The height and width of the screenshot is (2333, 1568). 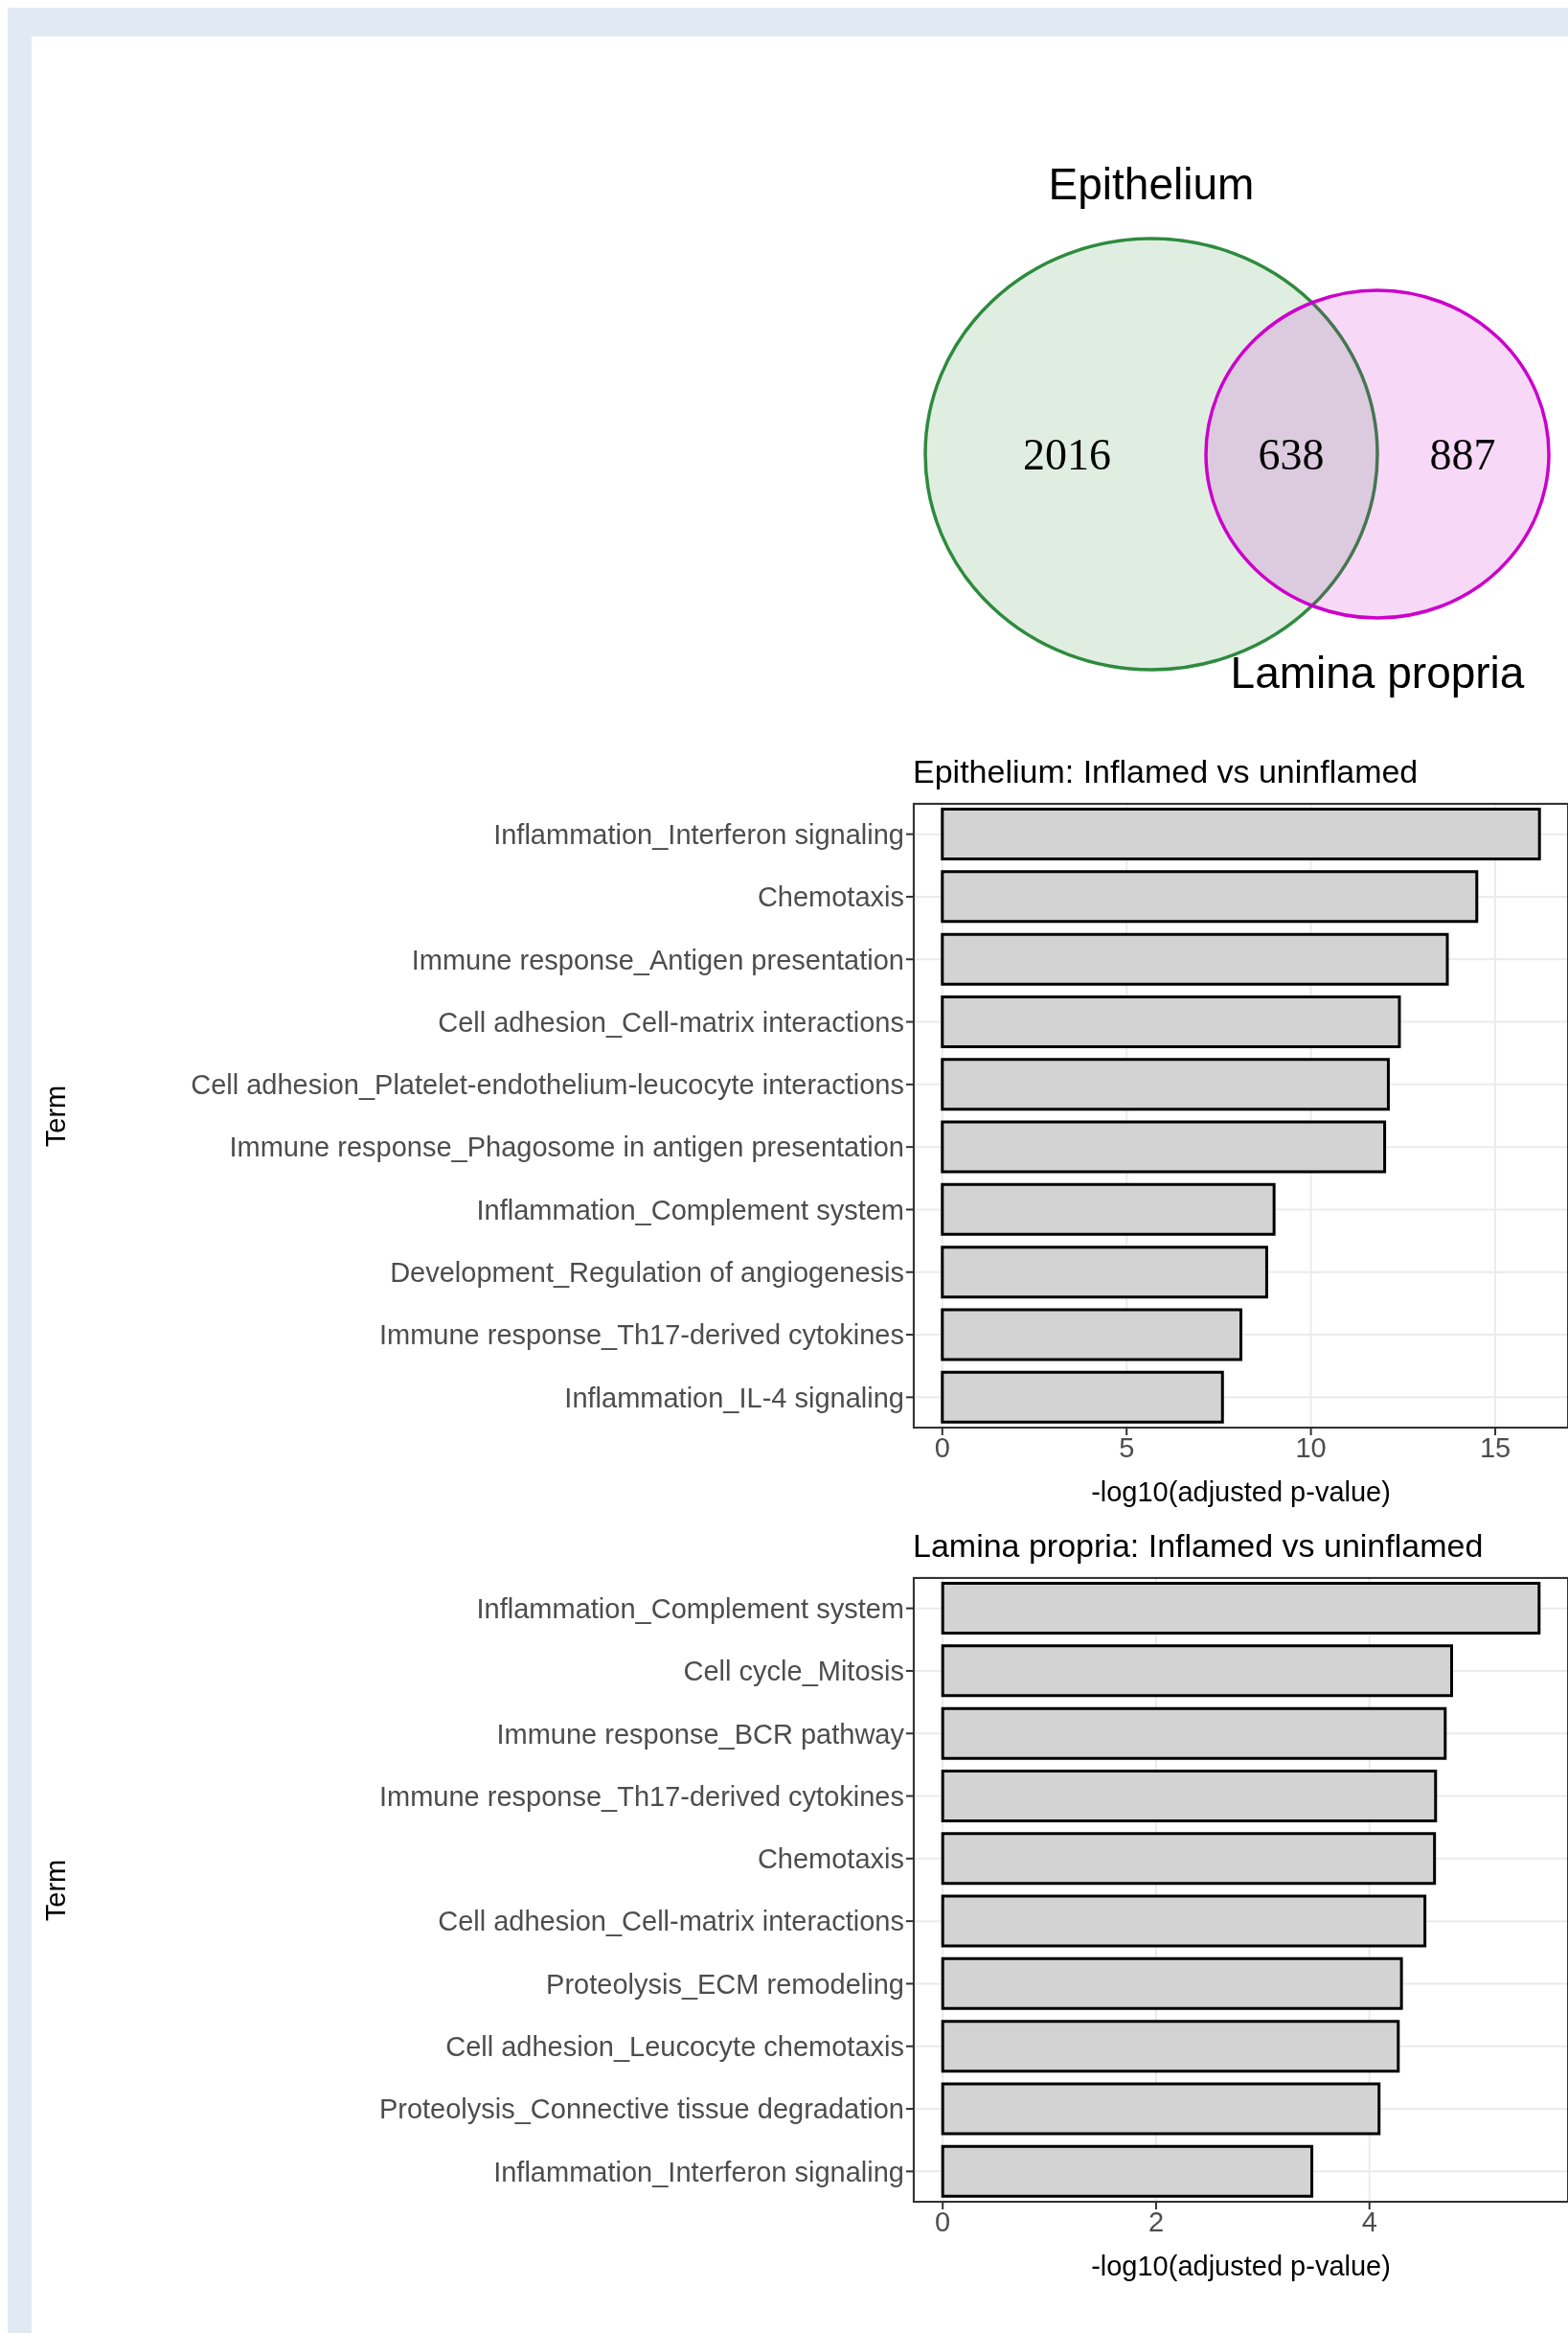 I want to click on text: 638, so click(x=1291, y=454).